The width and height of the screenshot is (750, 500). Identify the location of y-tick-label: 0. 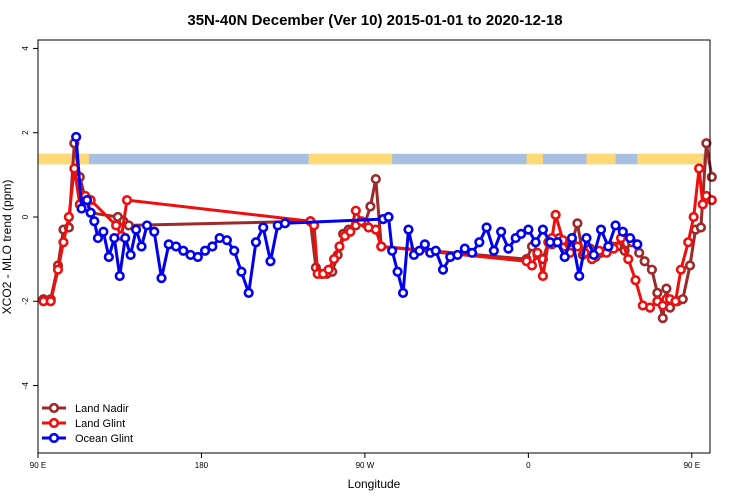
(25, 216).